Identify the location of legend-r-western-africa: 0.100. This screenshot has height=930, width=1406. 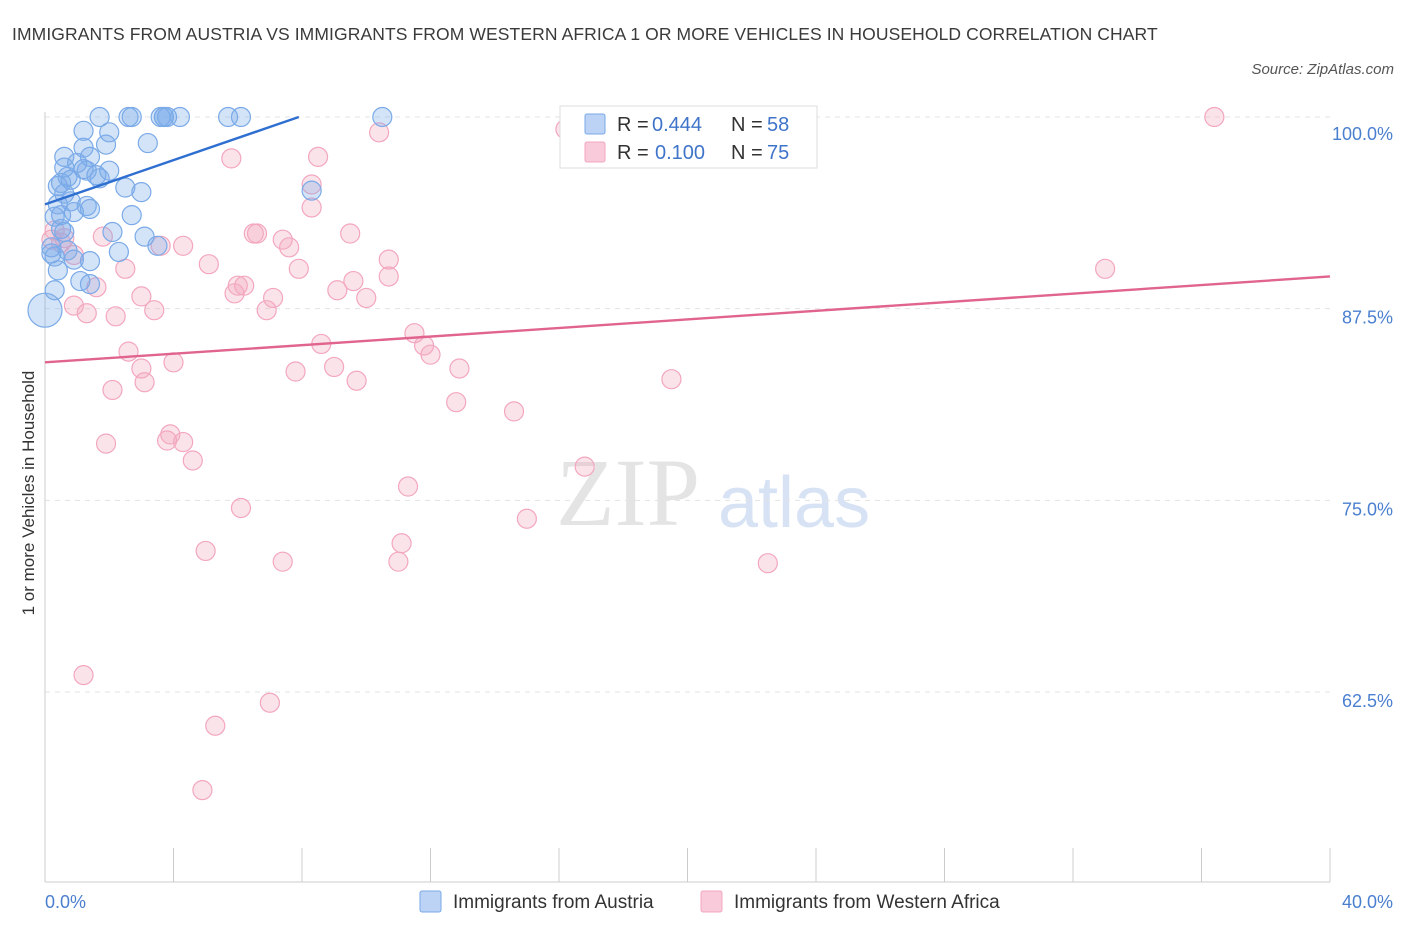
(680, 153).